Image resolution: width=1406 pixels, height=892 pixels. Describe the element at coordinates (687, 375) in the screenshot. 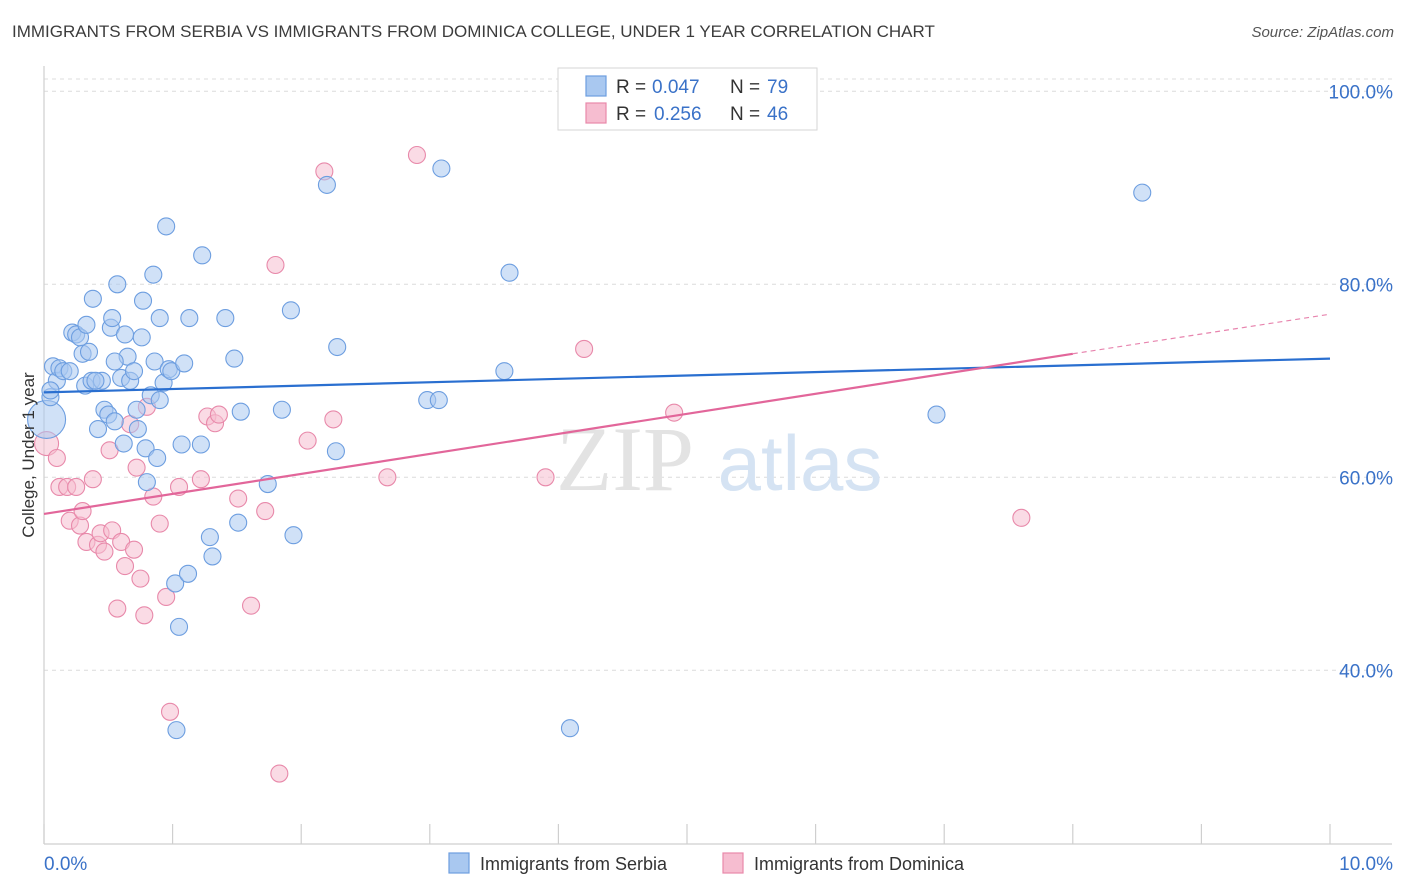

I see `serbia-trend-line` at that location.